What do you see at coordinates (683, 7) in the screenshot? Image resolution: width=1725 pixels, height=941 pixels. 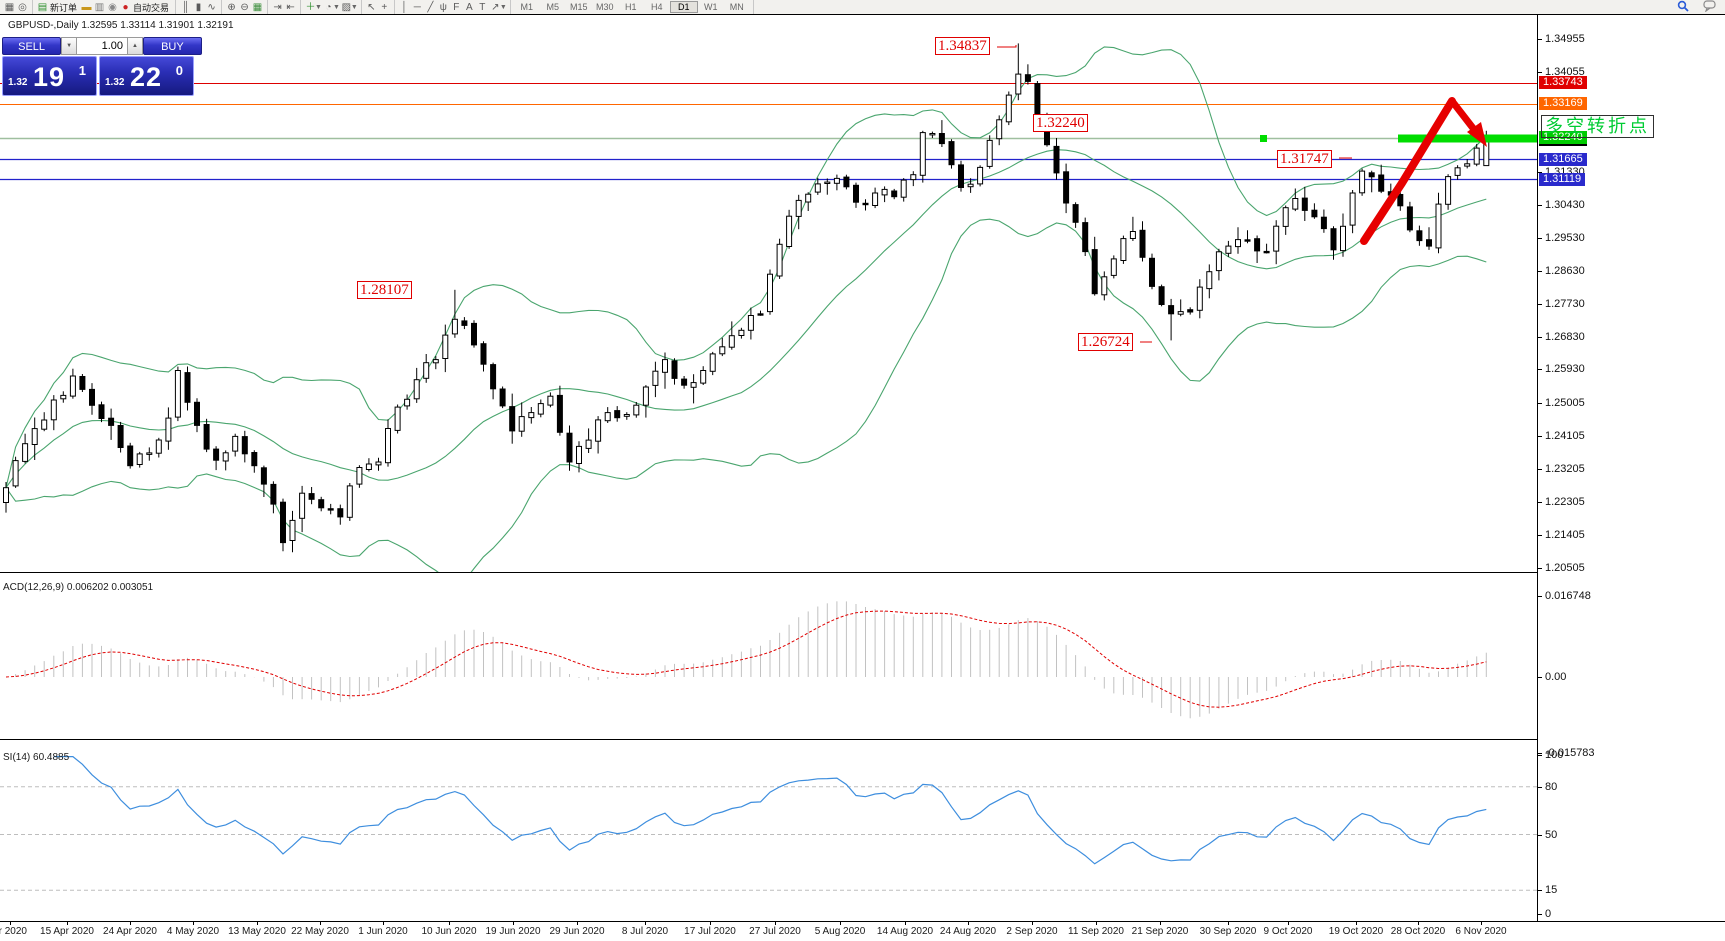 I see `timeframe-d1: D1` at bounding box center [683, 7].